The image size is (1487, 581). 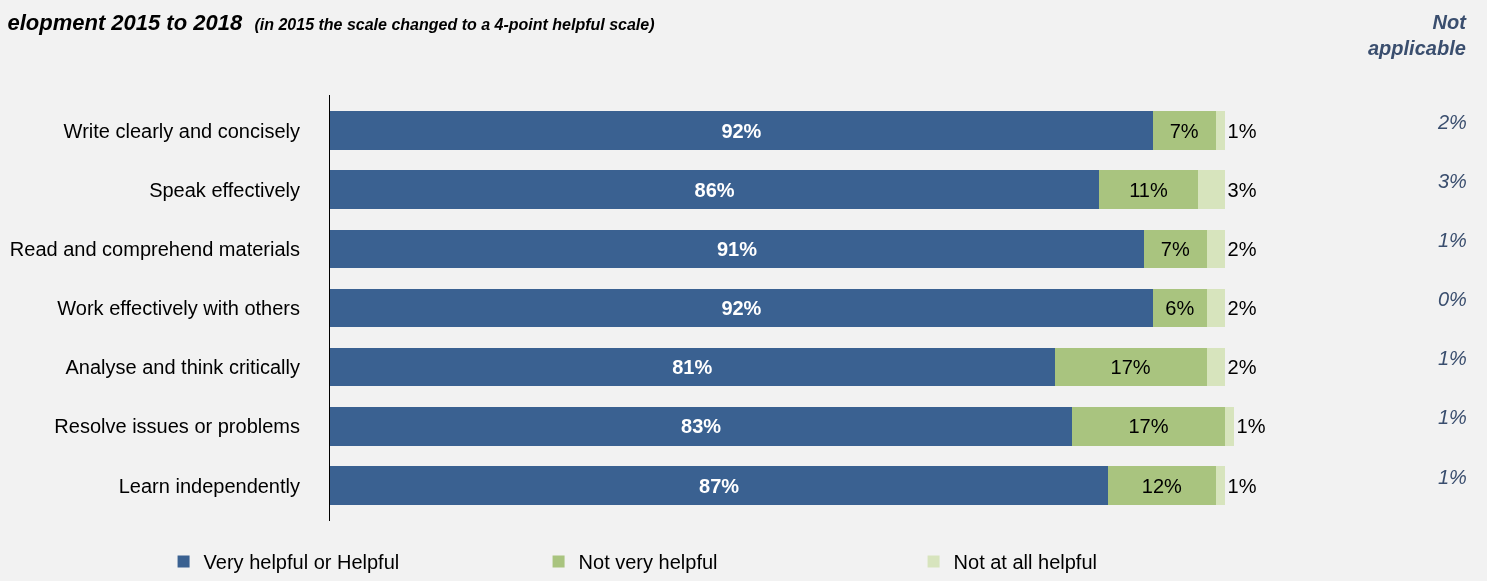 I want to click on data-label: 83%, so click(x=701, y=426).